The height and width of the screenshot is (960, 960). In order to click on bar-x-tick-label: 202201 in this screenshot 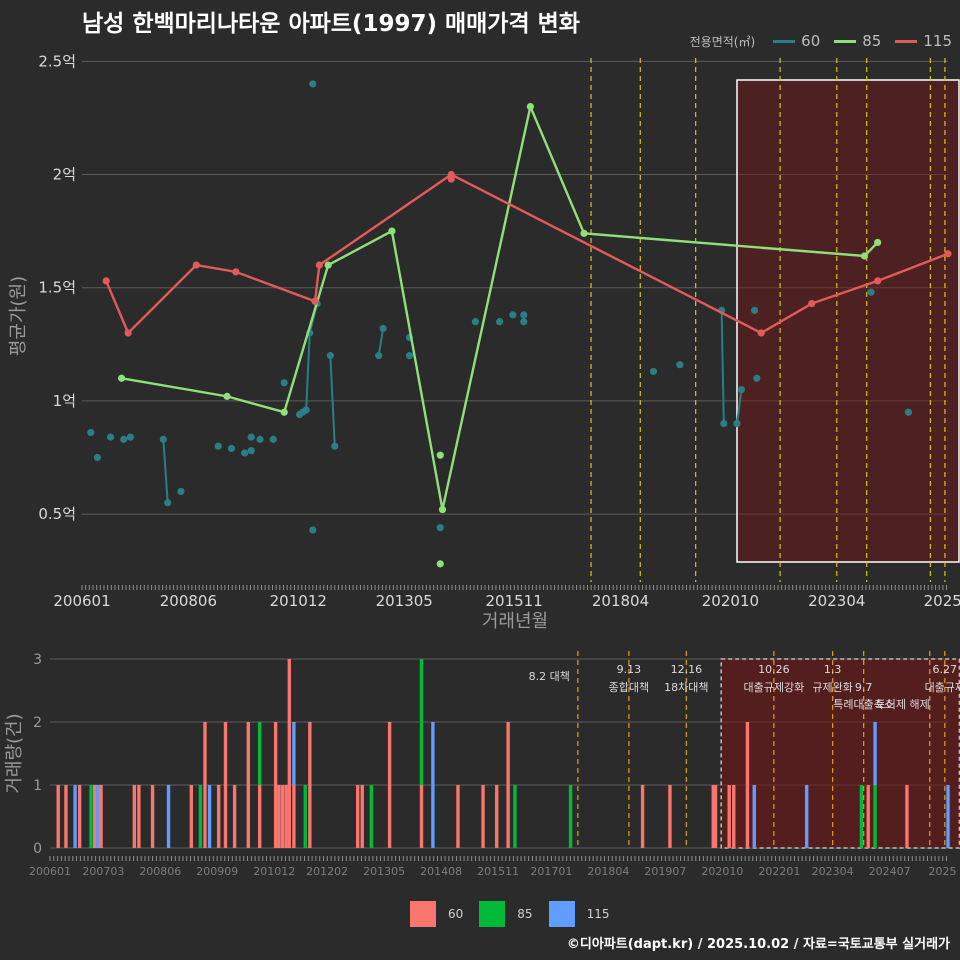, I will do `click(779, 871)`.